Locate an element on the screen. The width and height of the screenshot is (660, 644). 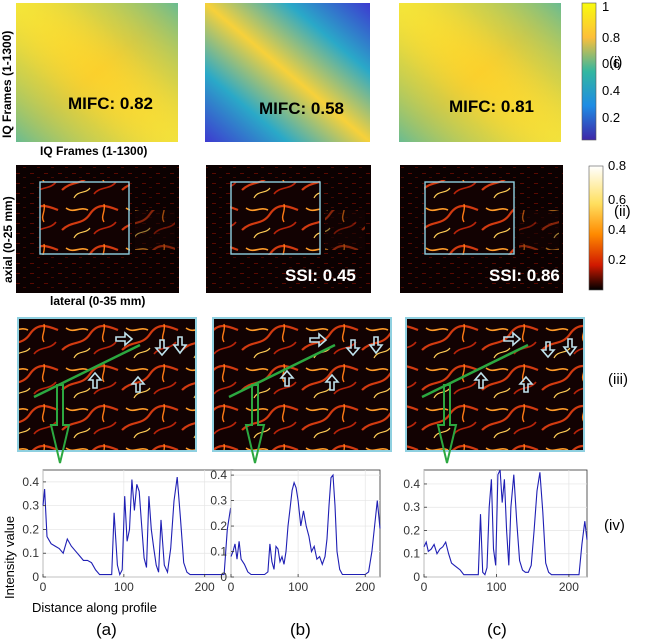
row-i-panel-c is located at coordinates (480, 72).